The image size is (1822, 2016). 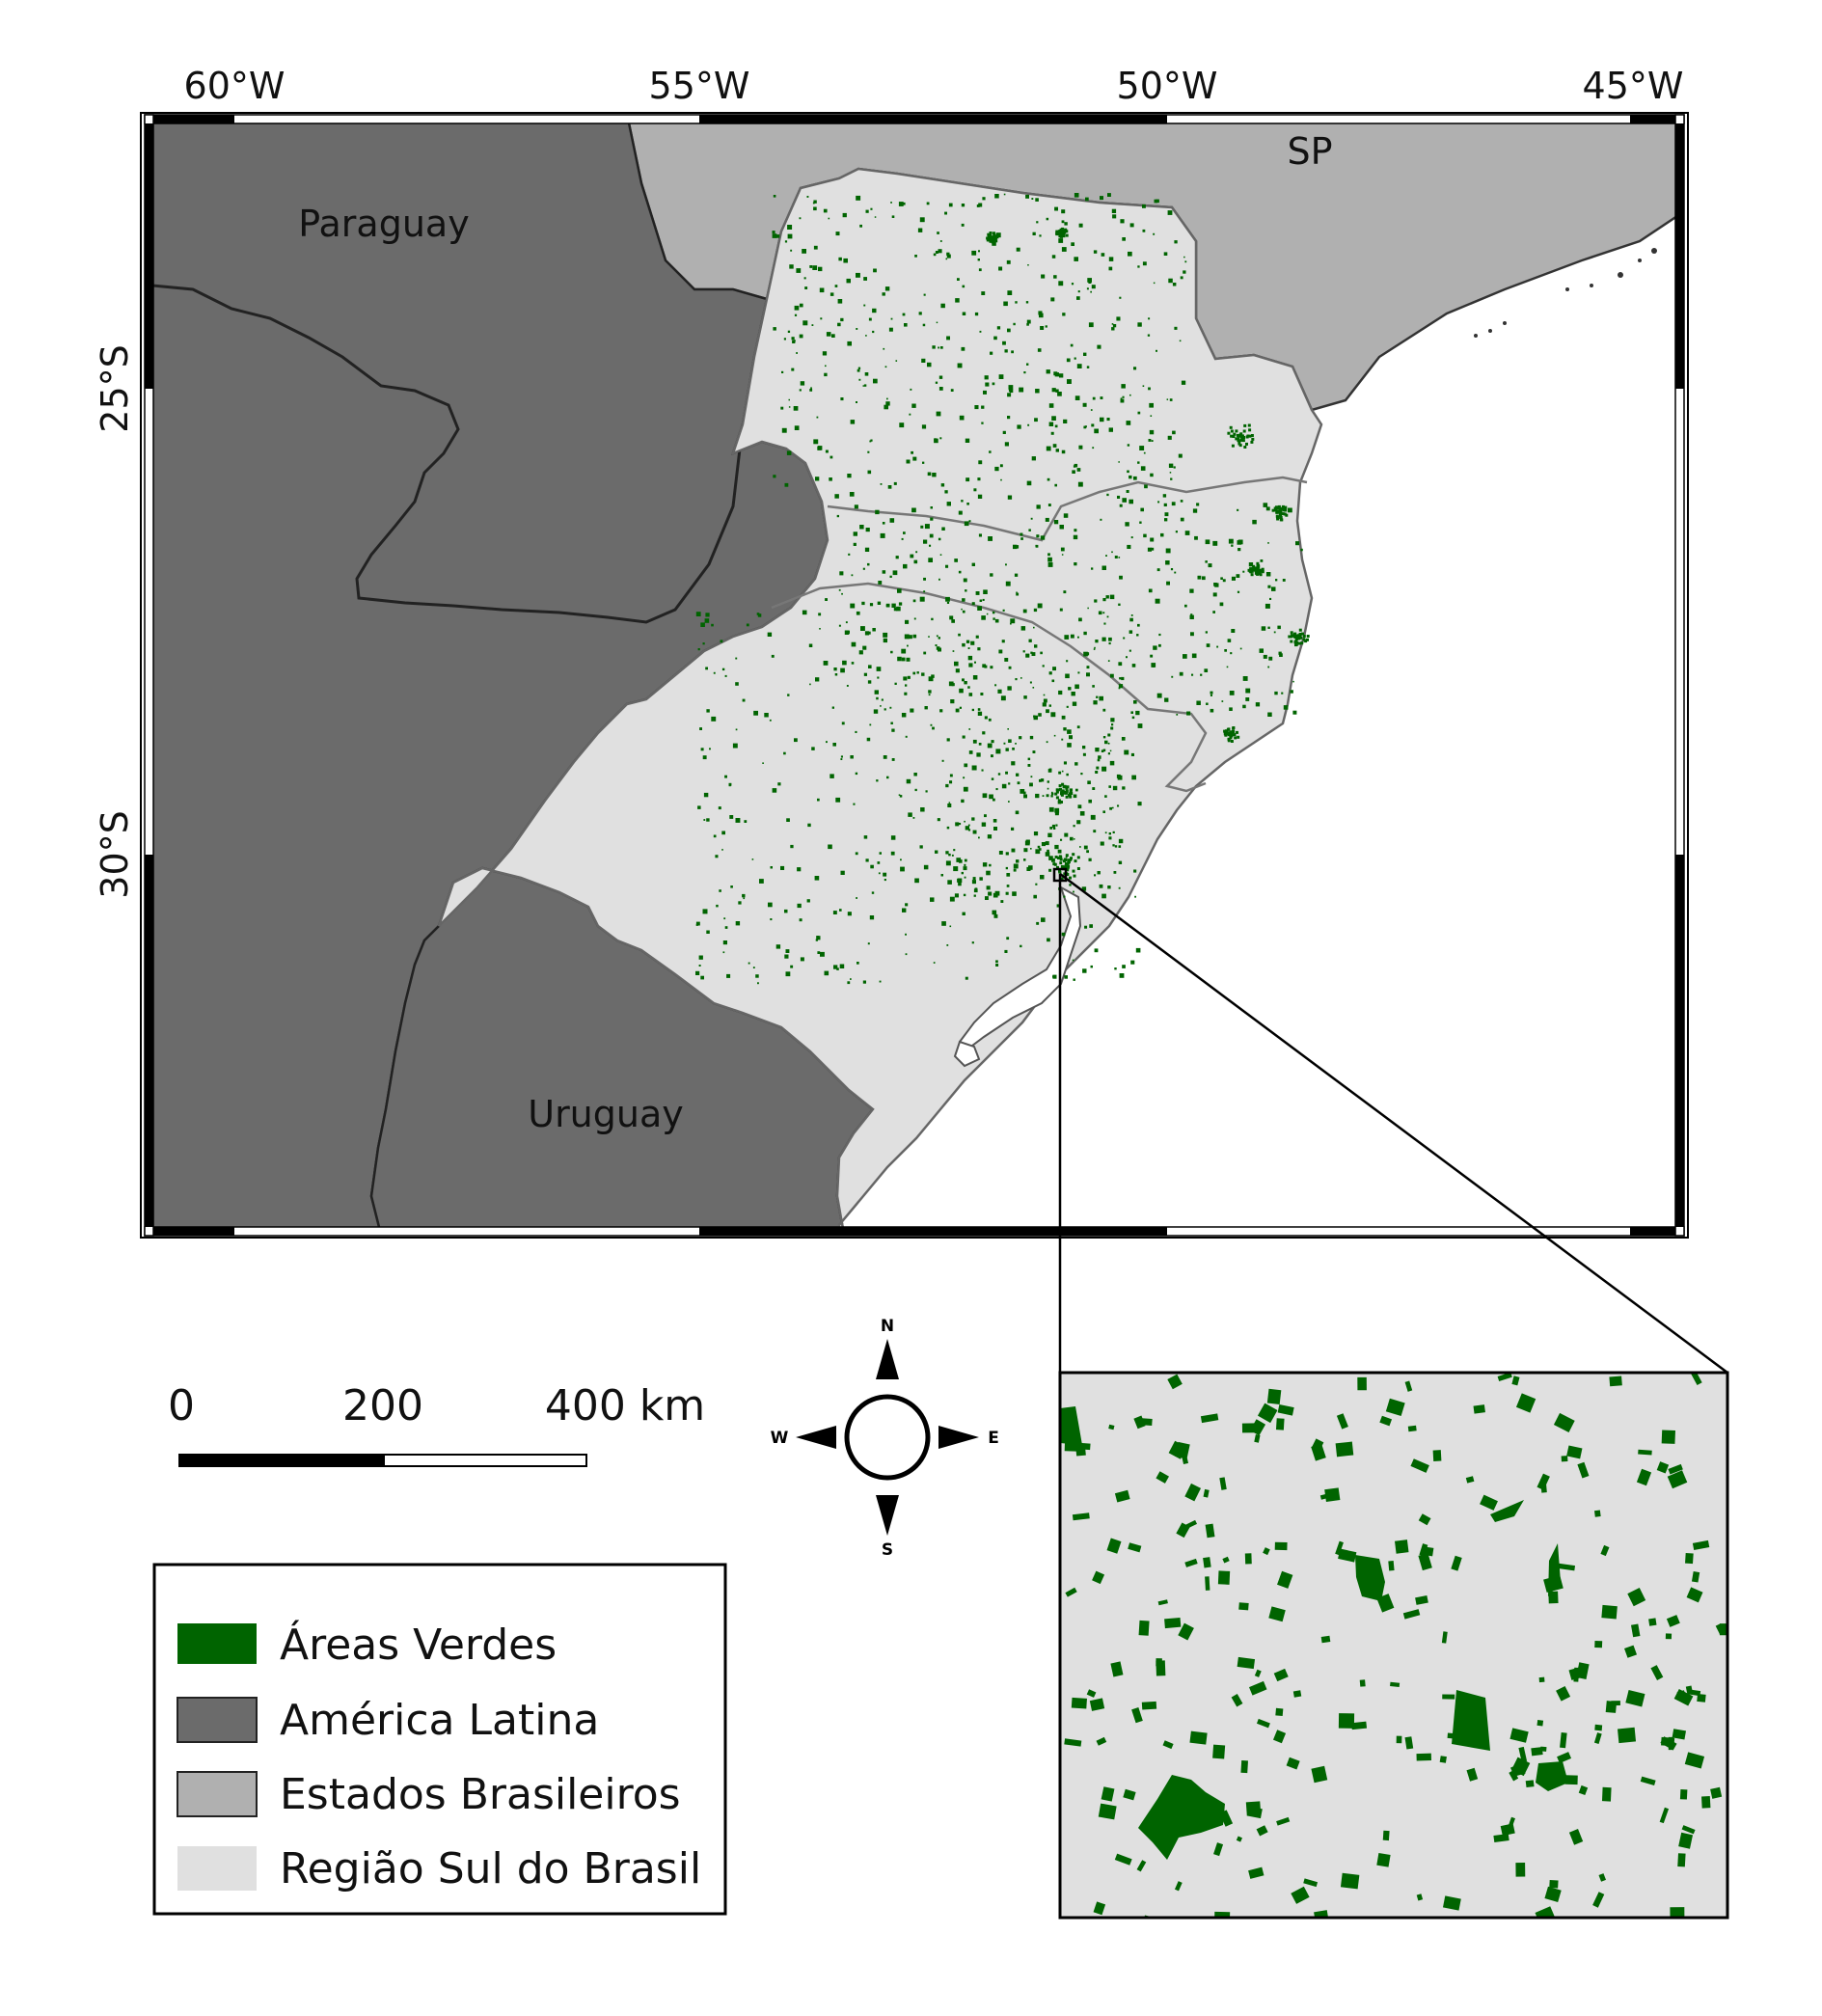 What do you see at coordinates (448, 454) in the screenshot?
I see `paraguay-border` at bounding box center [448, 454].